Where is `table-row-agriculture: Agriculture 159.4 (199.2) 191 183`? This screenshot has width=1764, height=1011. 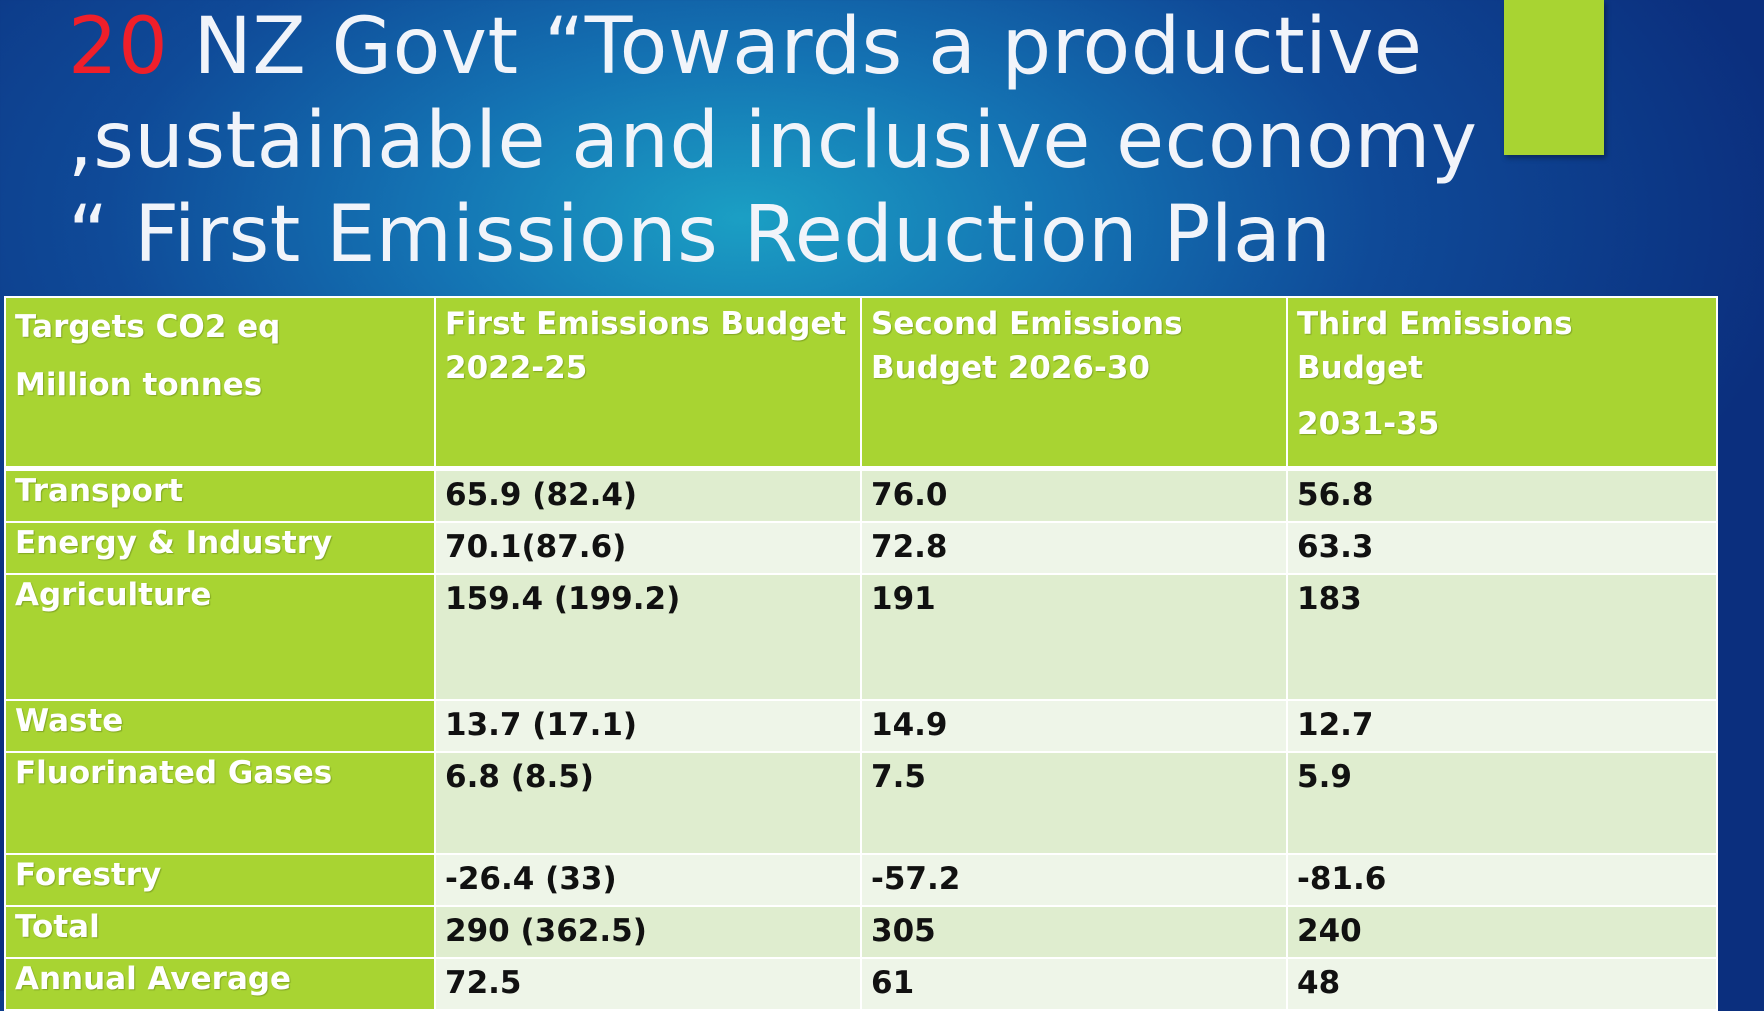
table-row-agriculture: Agriculture 159.4 (199.2) 191 183 is located at coordinates (861, 637).